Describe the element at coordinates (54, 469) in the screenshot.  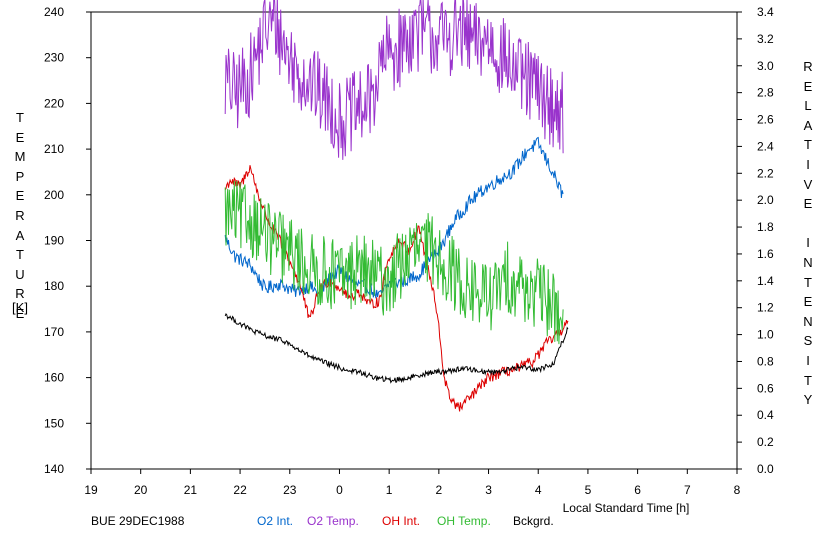
I see `y-left-tick-label: 140` at that location.